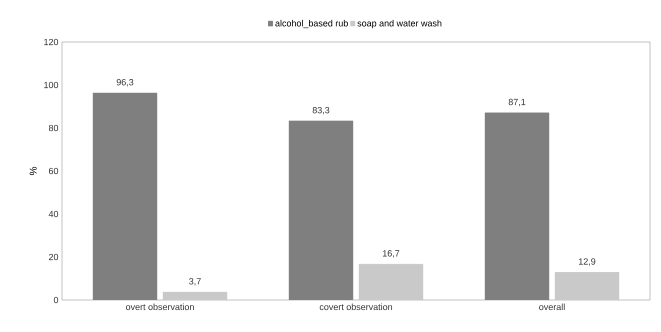 The height and width of the screenshot is (332, 661). What do you see at coordinates (51, 42) in the screenshot?
I see `y-tick-label: 120` at bounding box center [51, 42].